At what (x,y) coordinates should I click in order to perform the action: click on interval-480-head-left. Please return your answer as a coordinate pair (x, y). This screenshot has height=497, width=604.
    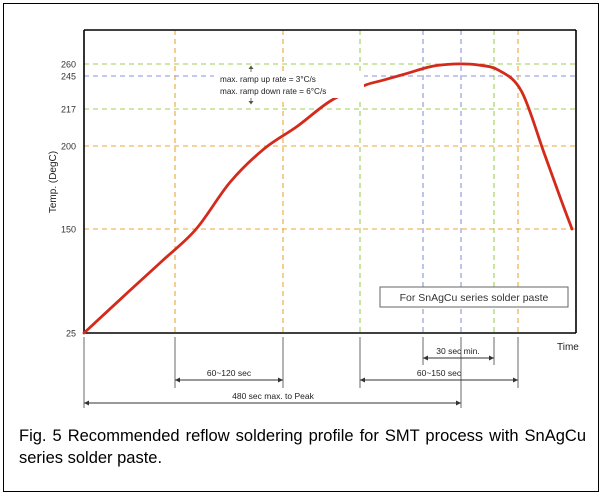
    Looking at the image, I should click on (86, 403).